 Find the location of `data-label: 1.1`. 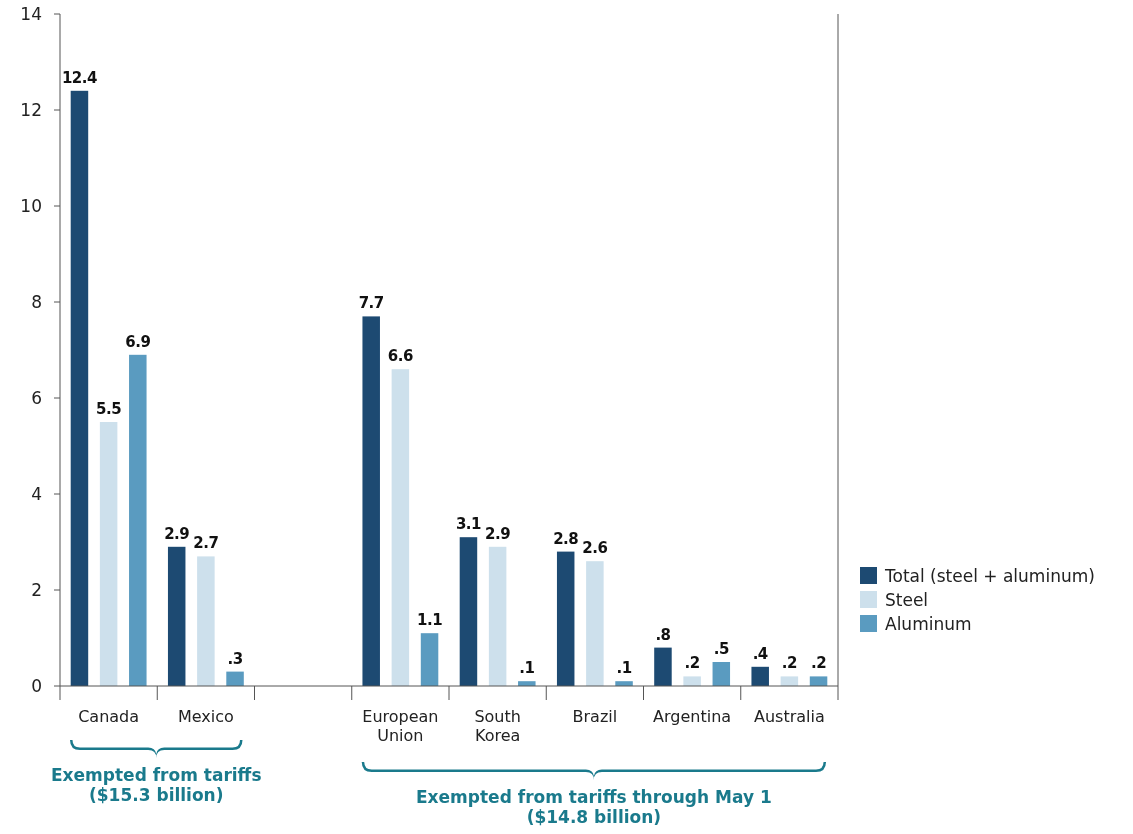

data-label: 1.1 is located at coordinates (430, 620).